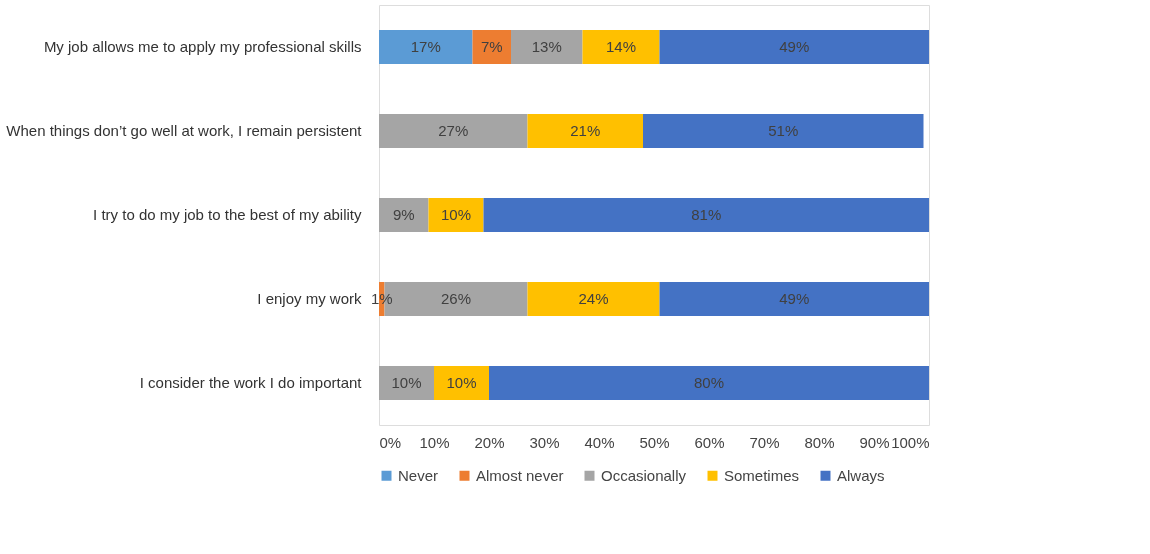 This screenshot has width=1150, height=554. Describe the element at coordinates (599, 442) in the screenshot. I see `x-tick-label: 40%` at that location.